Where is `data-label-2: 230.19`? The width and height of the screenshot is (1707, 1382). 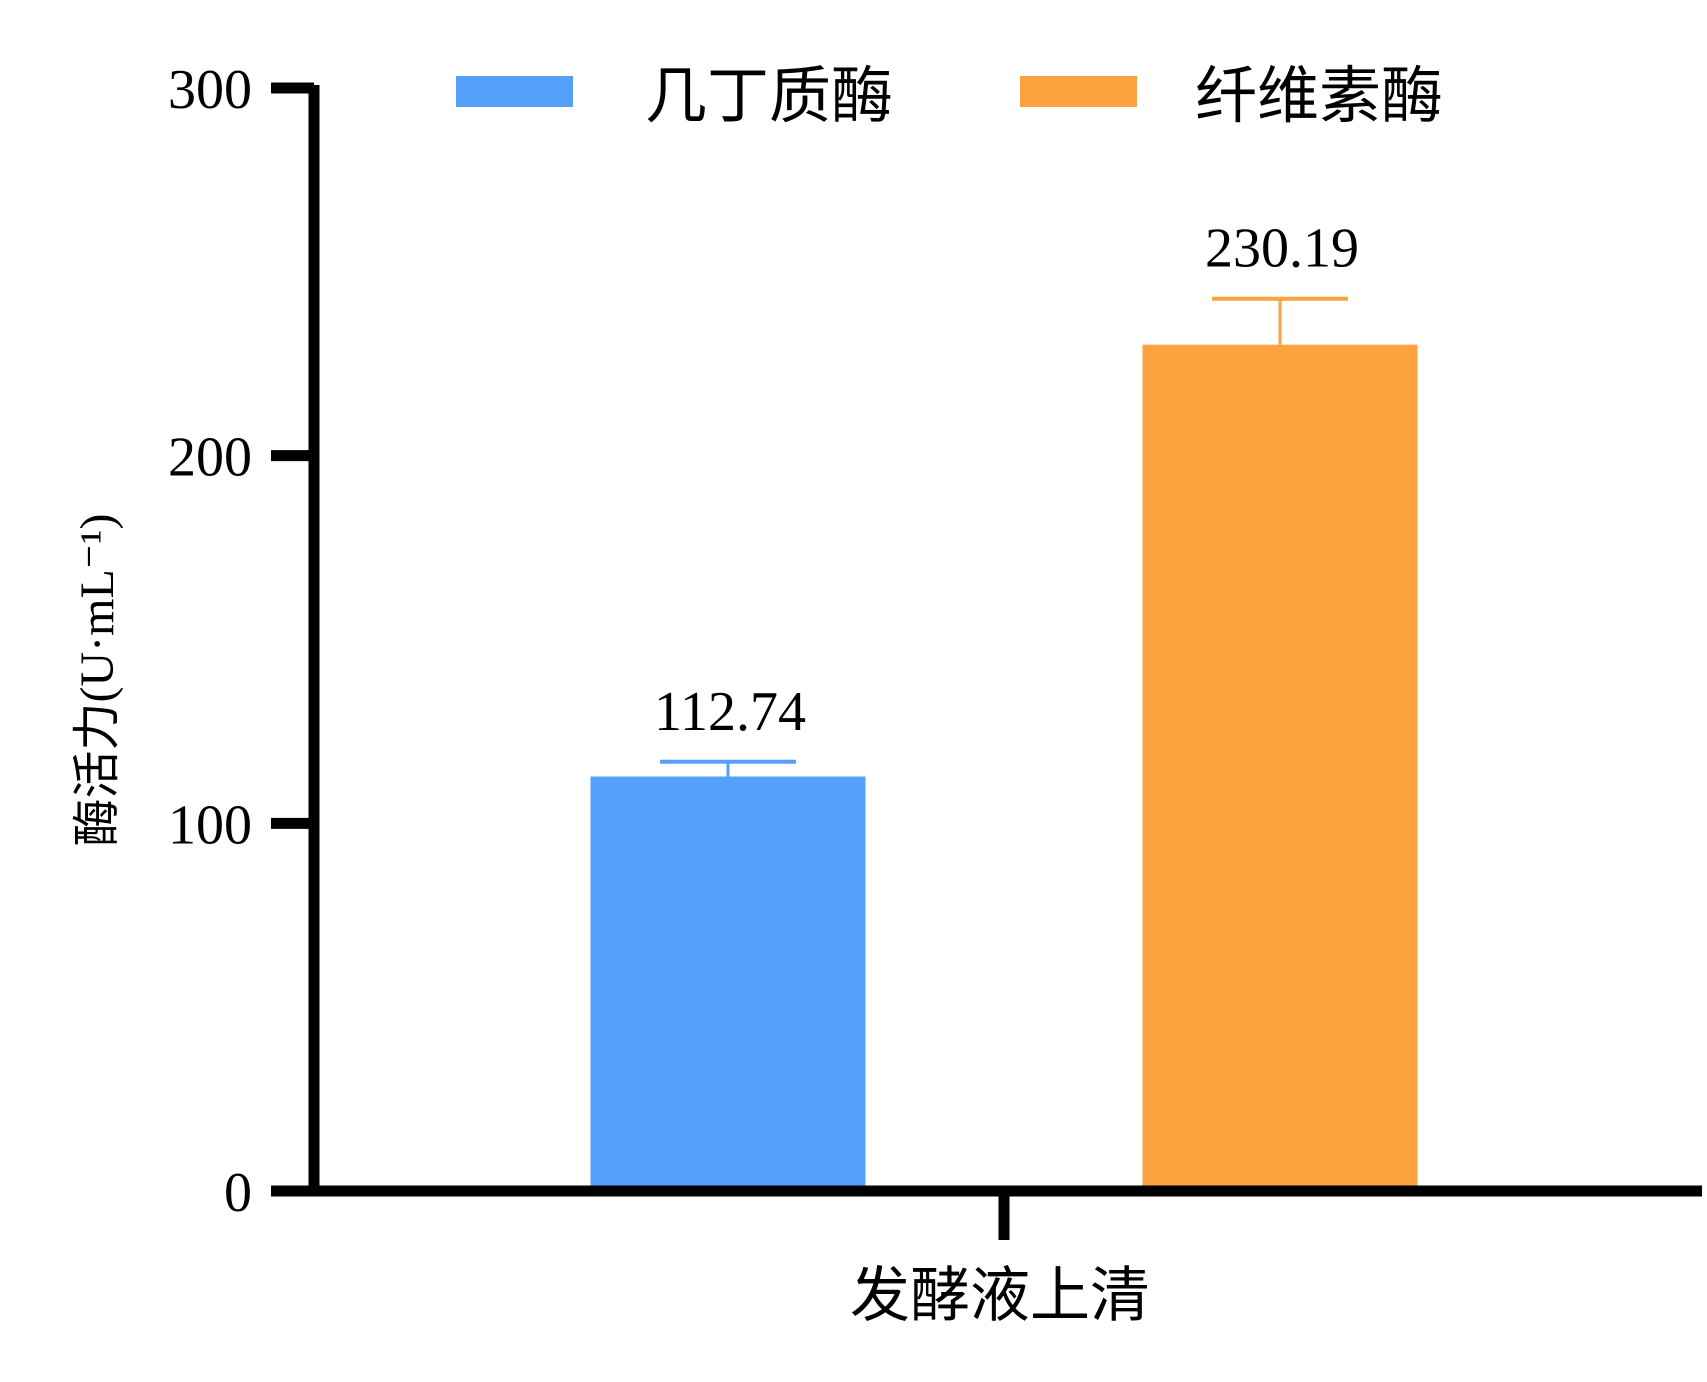 data-label-2: 230.19 is located at coordinates (1282, 249).